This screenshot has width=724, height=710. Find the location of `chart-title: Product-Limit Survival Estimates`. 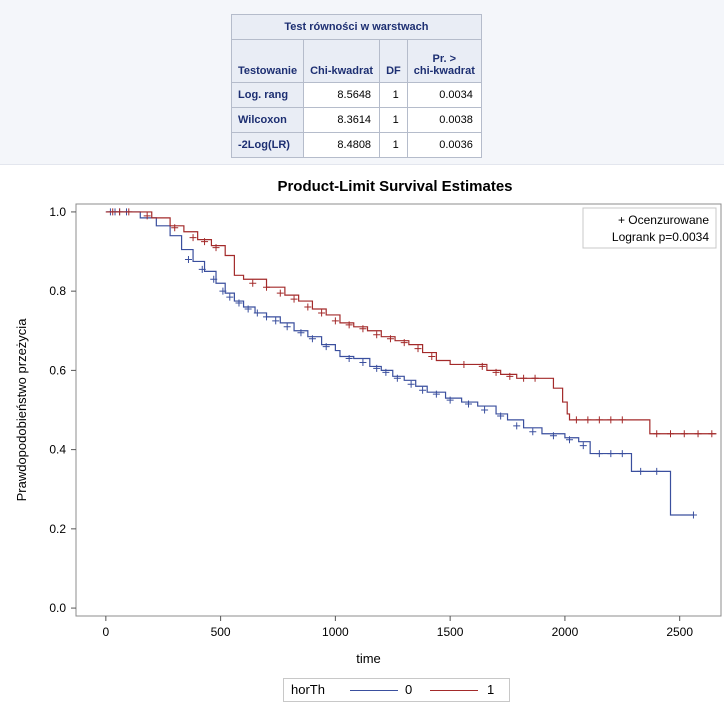

chart-title: Product-Limit Survival Estimates is located at coordinates (395, 186).